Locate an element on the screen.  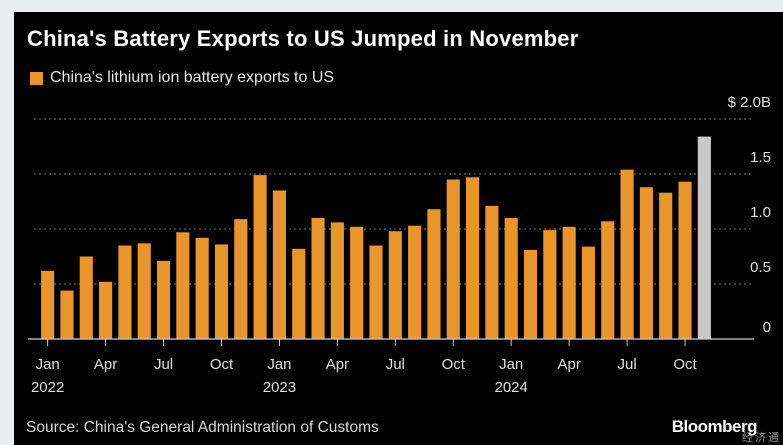
x-year-label: 2024 is located at coordinates (511, 387).